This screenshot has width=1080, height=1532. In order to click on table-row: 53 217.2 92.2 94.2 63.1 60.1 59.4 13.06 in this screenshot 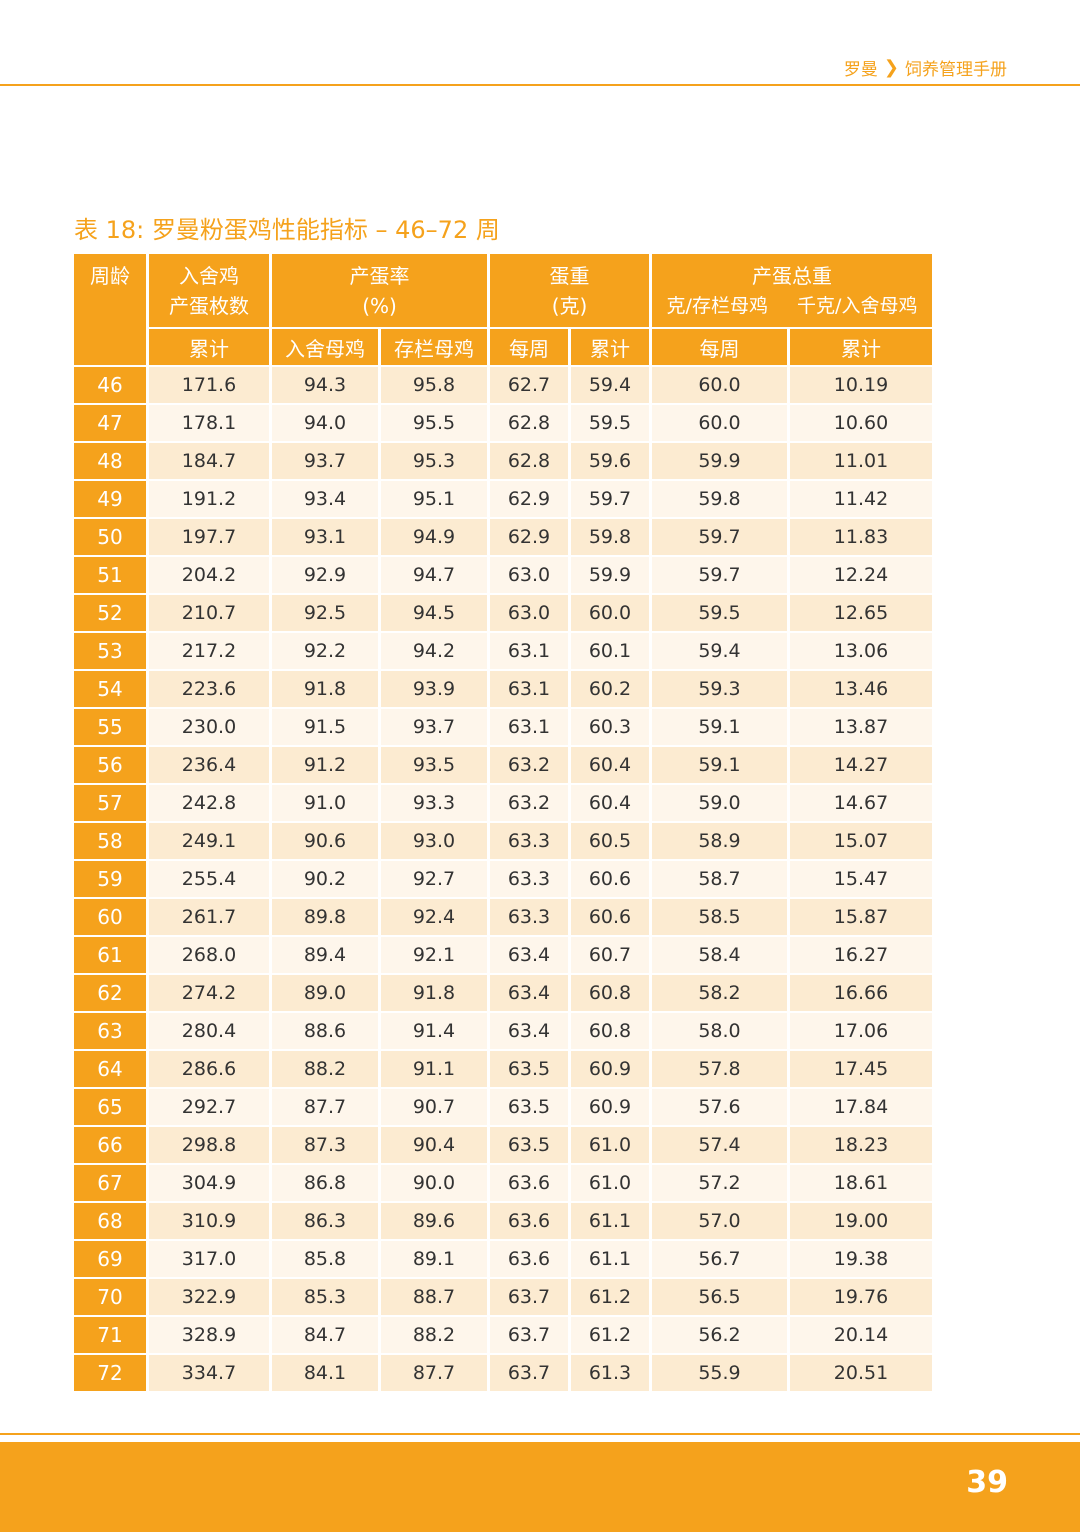, I will do `click(503, 651)`.